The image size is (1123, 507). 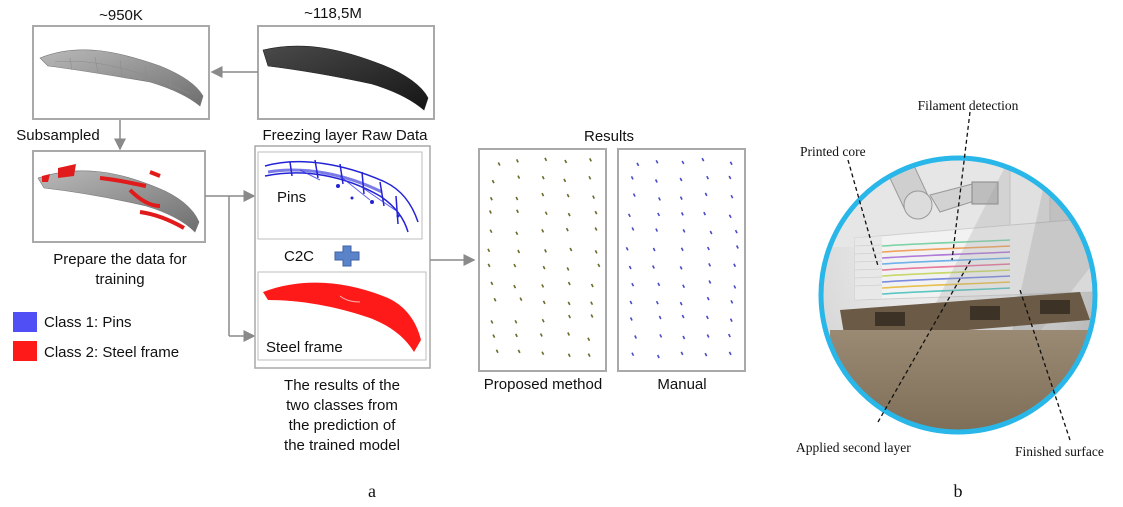 I want to click on raw-data-point-cloud-image, so click(x=346, y=72).